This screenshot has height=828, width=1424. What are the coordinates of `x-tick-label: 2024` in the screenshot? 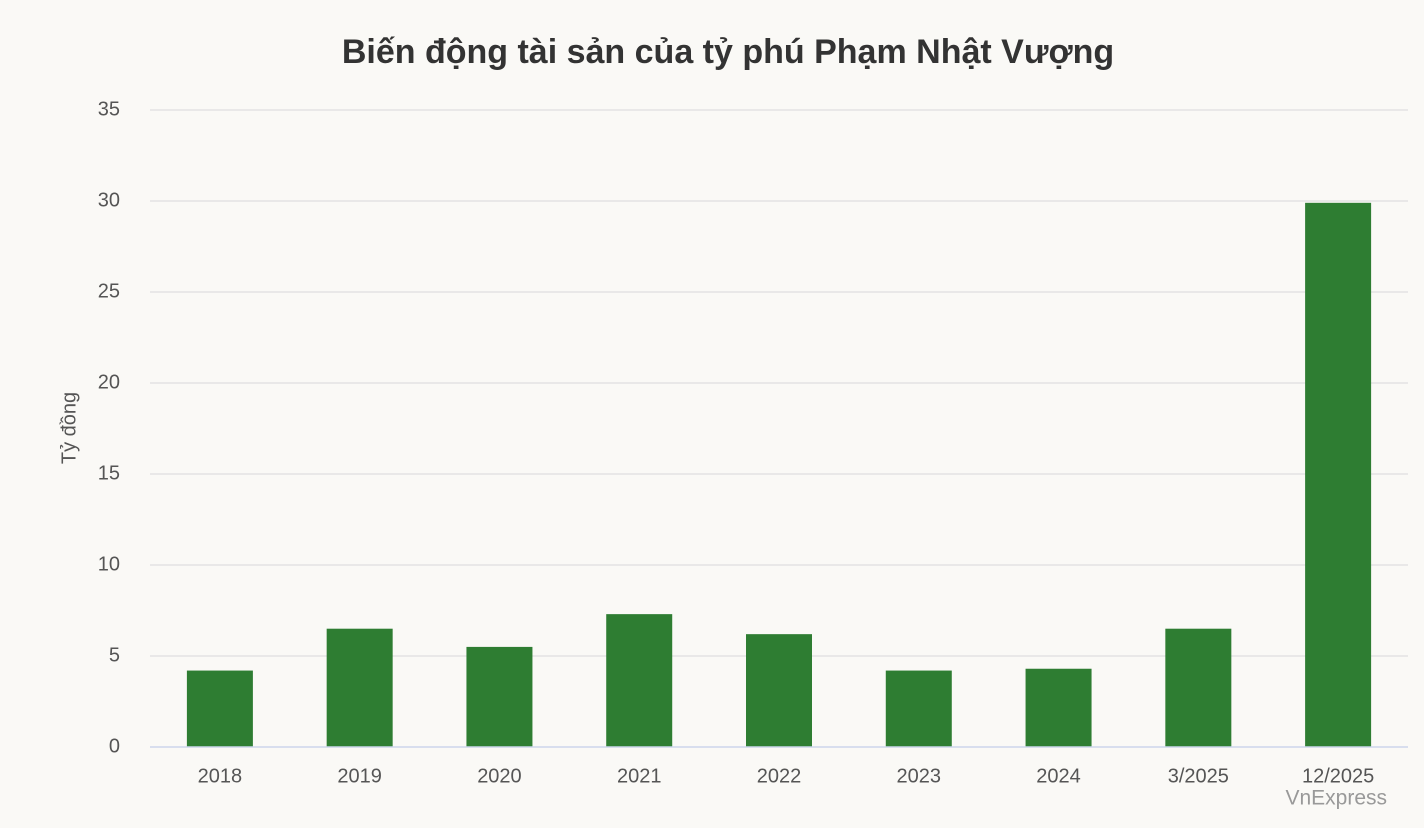 It's located at (1058, 776).